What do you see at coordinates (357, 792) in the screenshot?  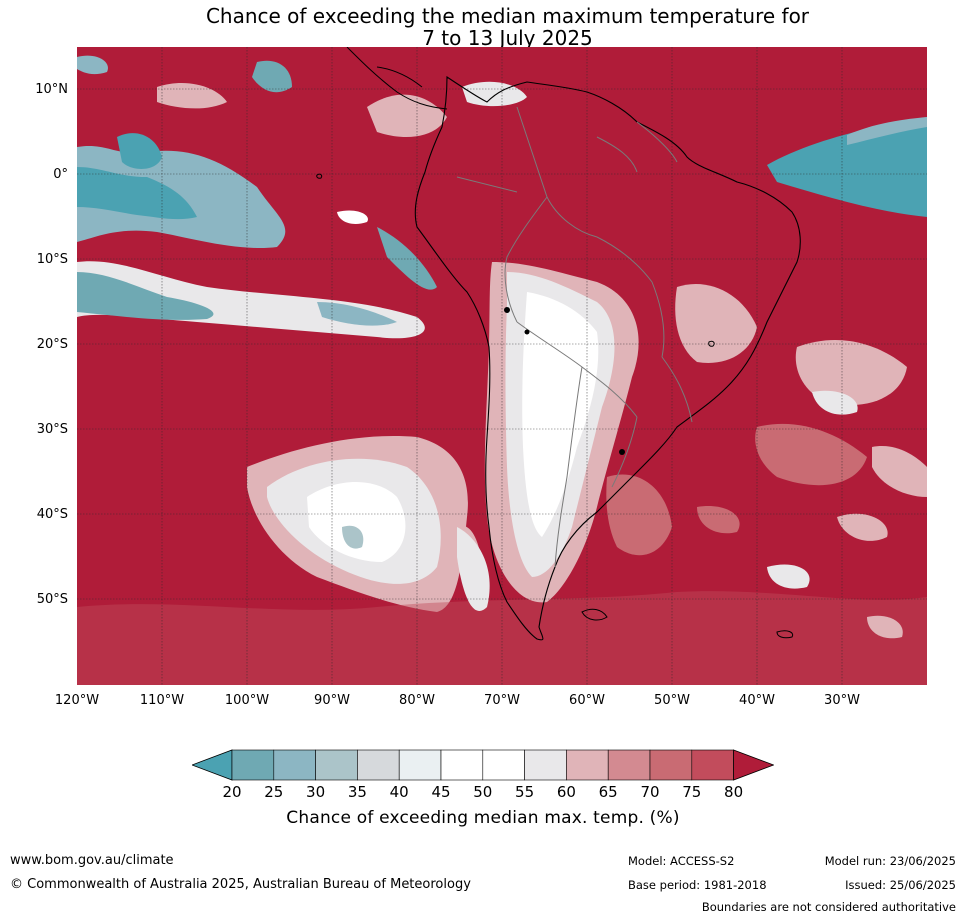 I see `colorbar-tick-label: 35` at bounding box center [357, 792].